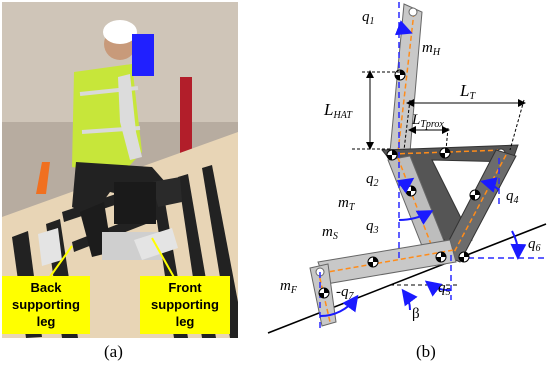 This screenshot has width=549, height=371. What do you see at coordinates (426, 351) in the screenshot?
I see `caption-b: (b)` at bounding box center [426, 351].